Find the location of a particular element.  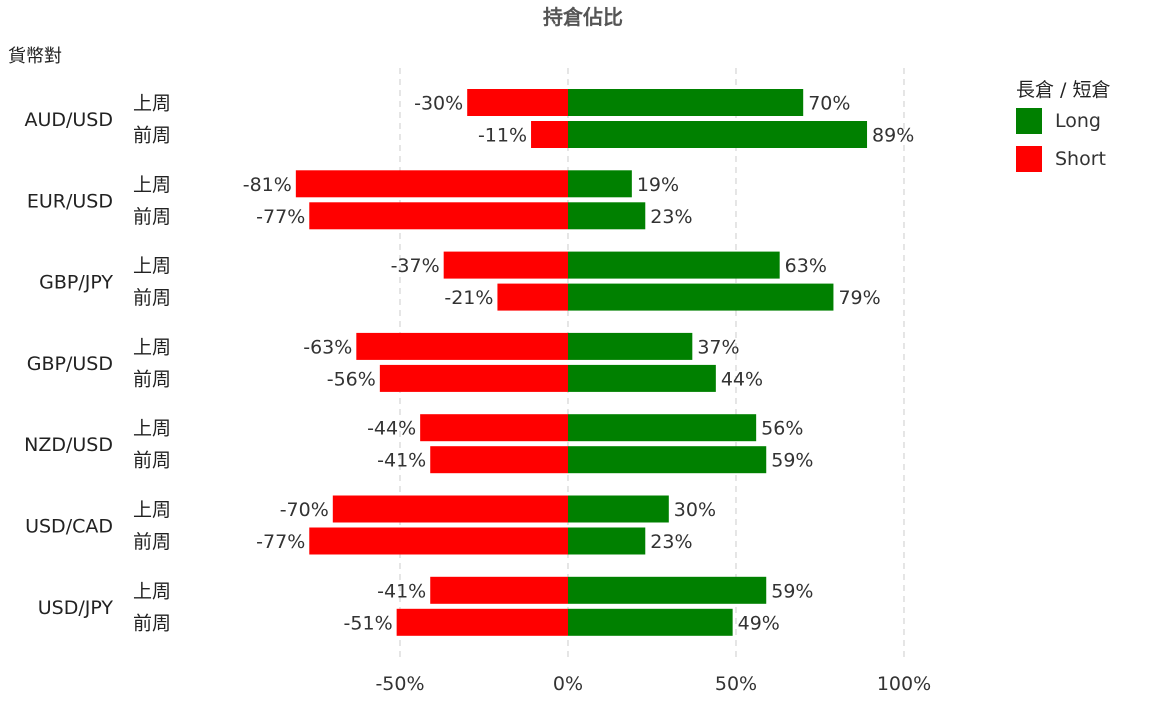

data-label-long: 63% is located at coordinates (806, 266).